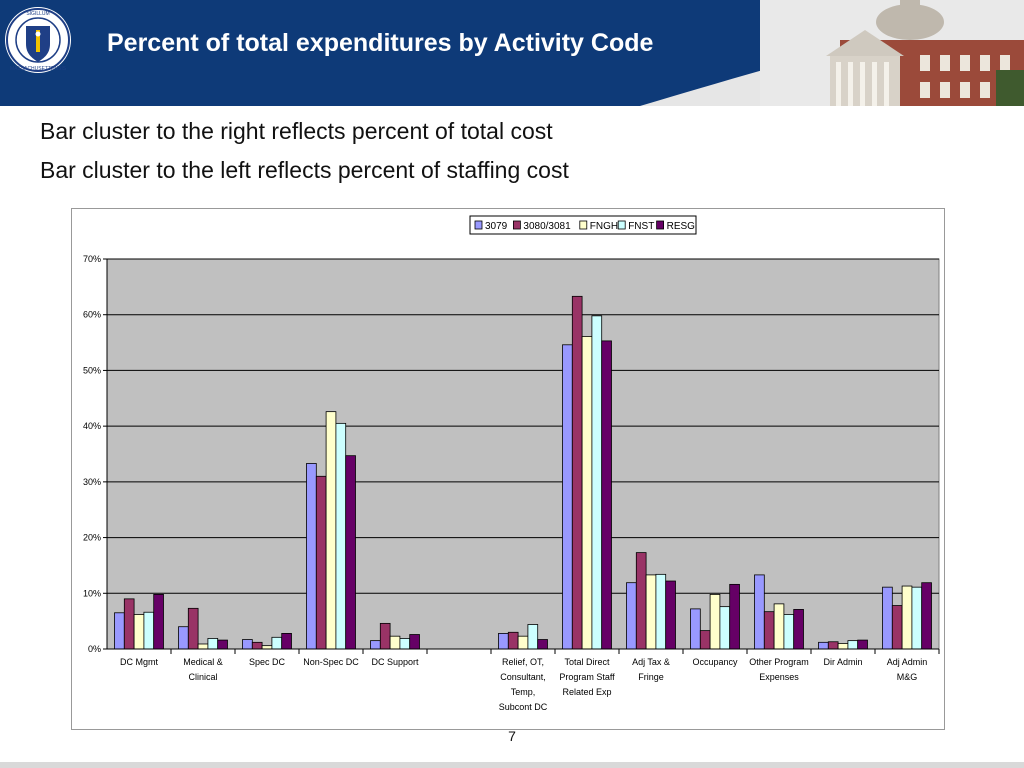  I want to click on x-category-label: M&G, so click(907, 677).